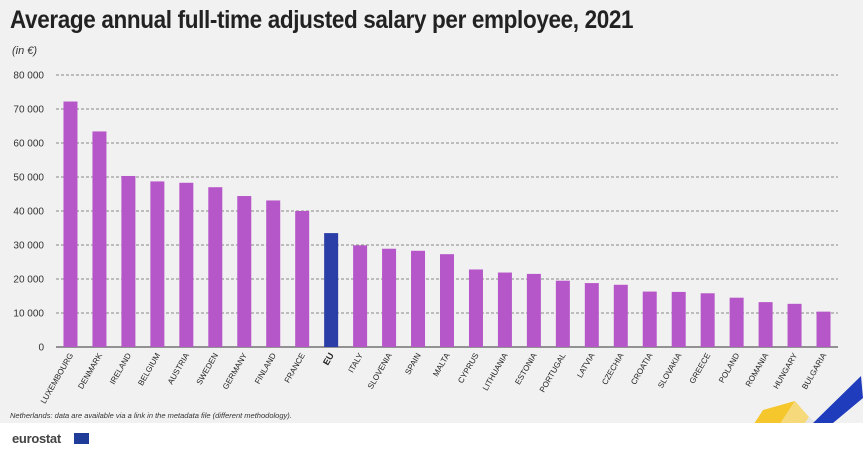 The height and width of the screenshot is (453, 863). I want to click on bar-malta, so click(447, 300).